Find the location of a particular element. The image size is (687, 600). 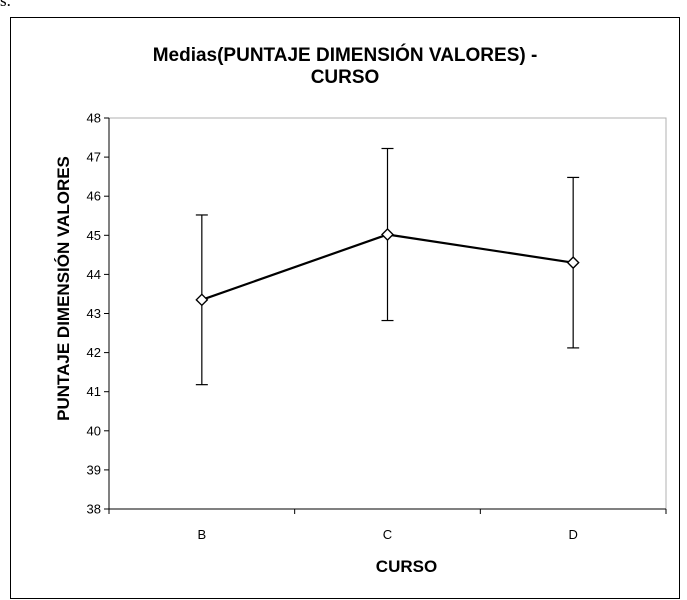

y-axis-title: PUNTAJE DIMENSIÓN VALORES is located at coordinates (63, 288).